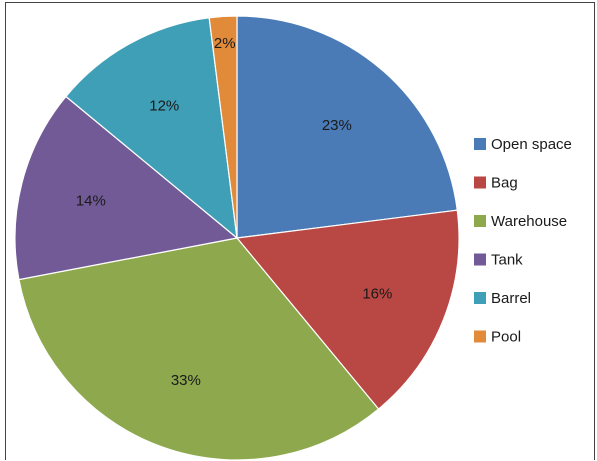 This screenshot has width=597, height=461. What do you see at coordinates (504, 183) in the screenshot?
I see `legend-label-bag: Bag` at bounding box center [504, 183].